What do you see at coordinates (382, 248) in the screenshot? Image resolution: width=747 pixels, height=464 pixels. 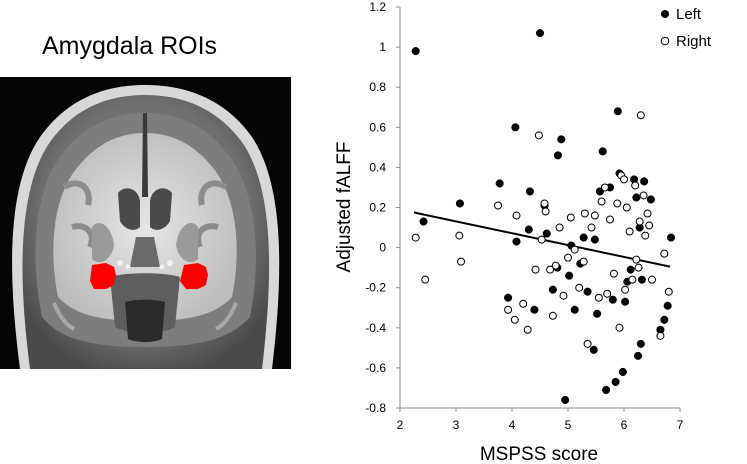 I see `y-tick-label: 0` at bounding box center [382, 248].